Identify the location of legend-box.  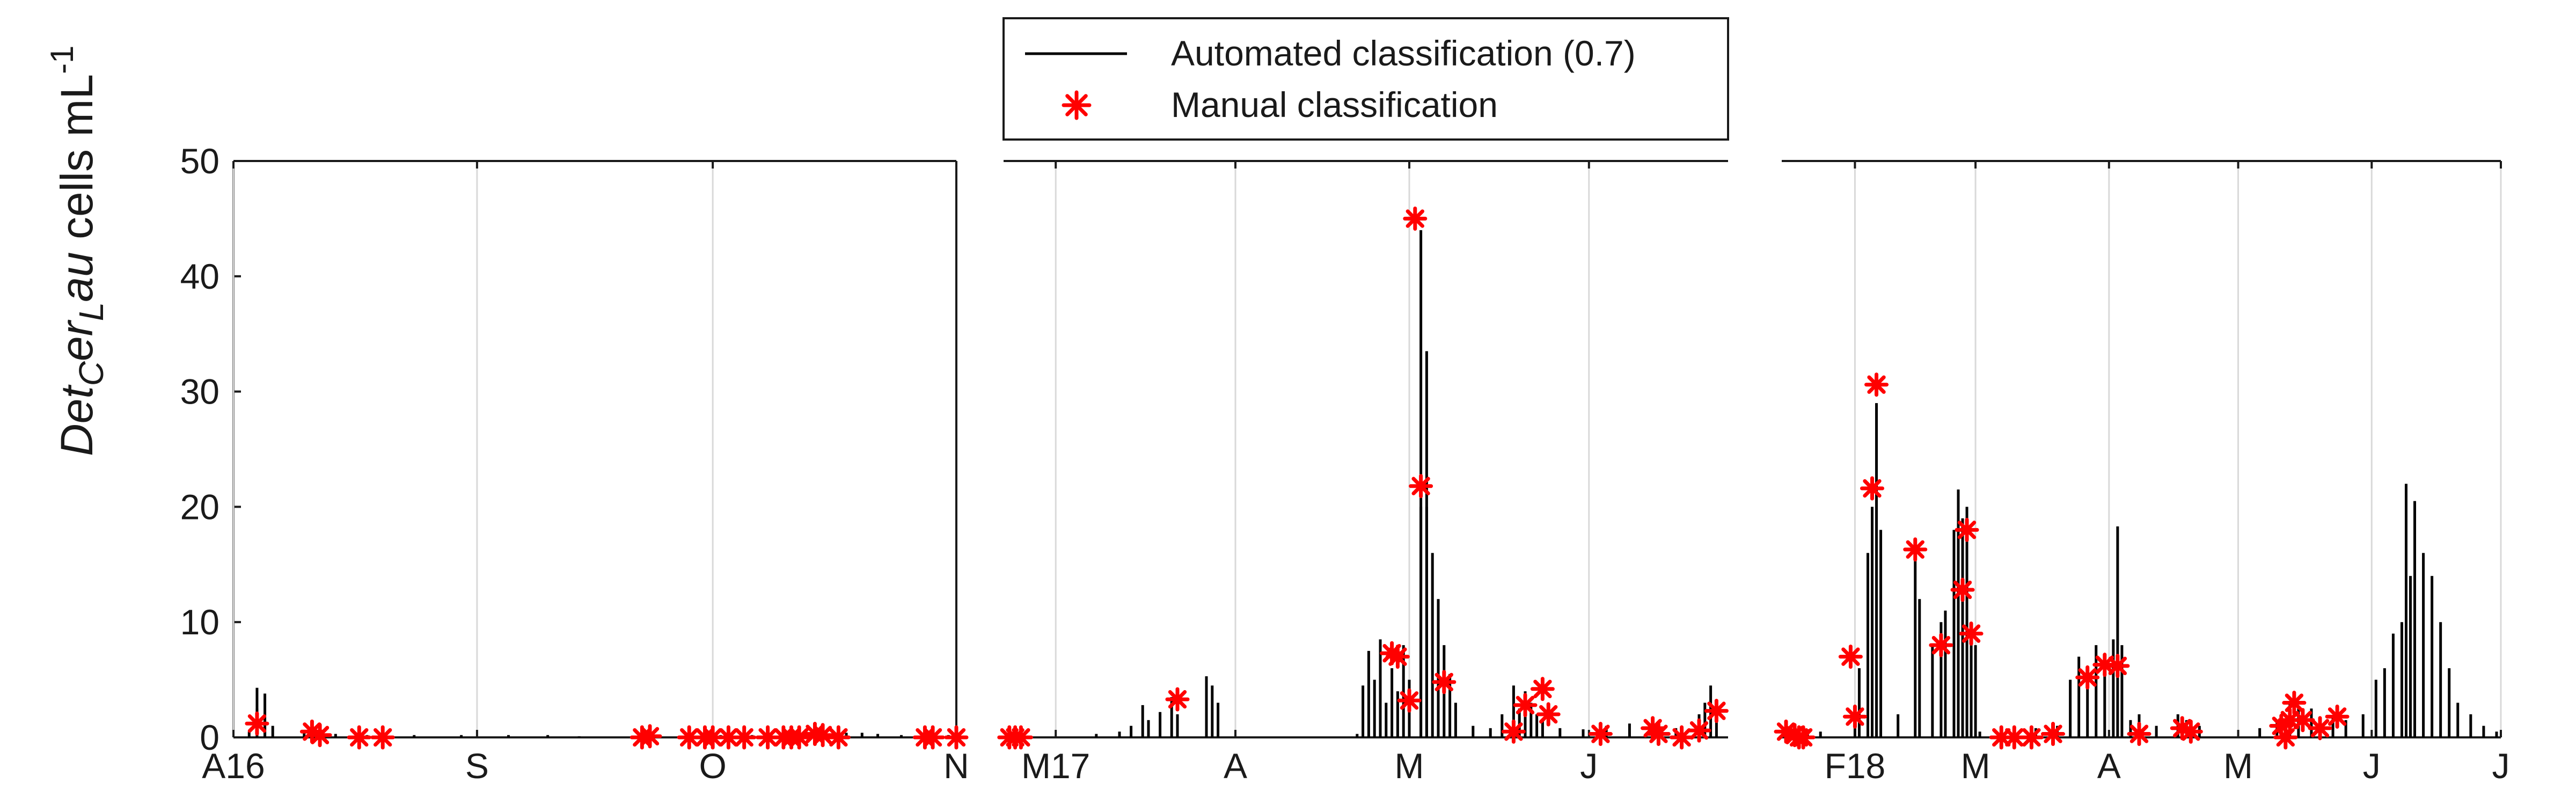
(1365, 79).